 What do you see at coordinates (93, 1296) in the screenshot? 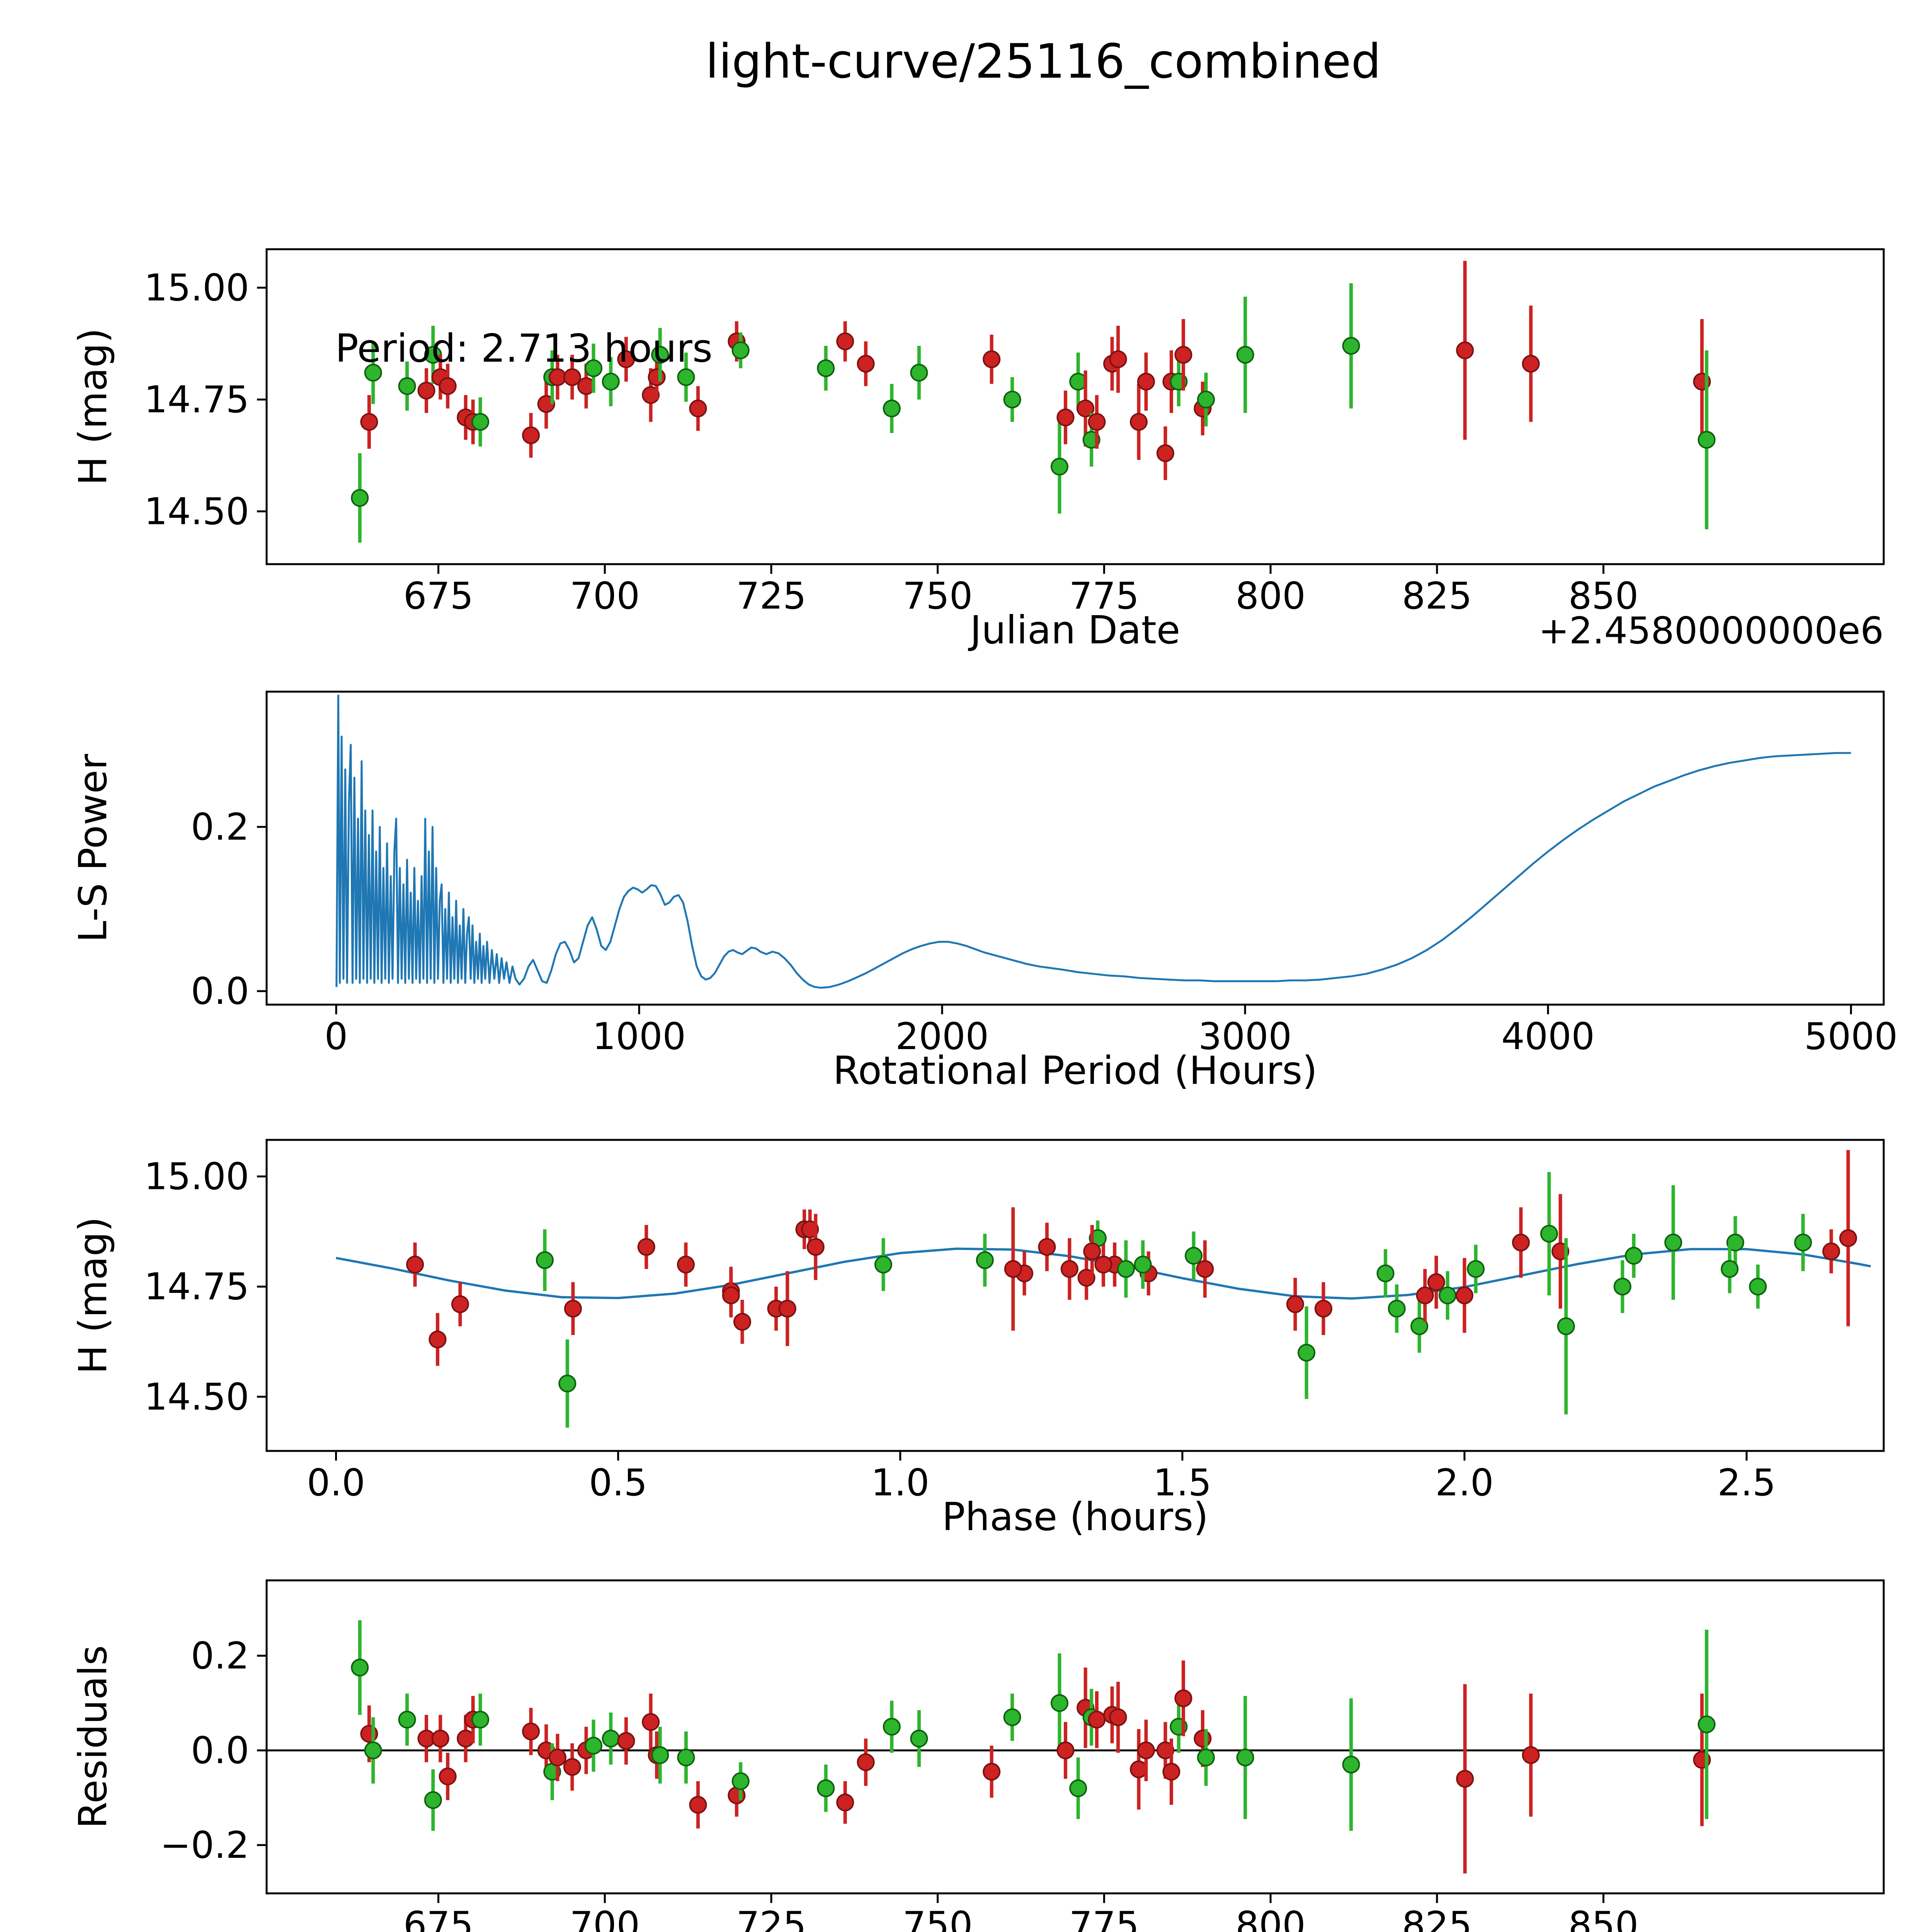
I see `y-axis-label: H (mag)` at bounding box center [93, 1296].